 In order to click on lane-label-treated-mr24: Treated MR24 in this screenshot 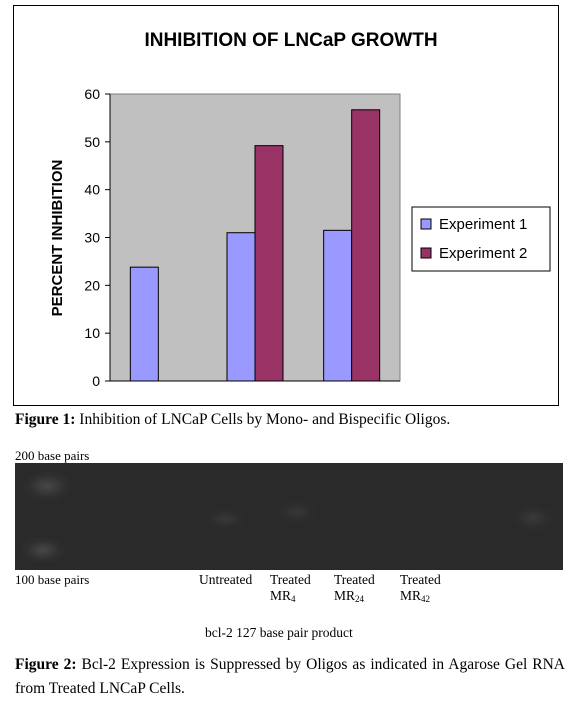, I will do `click(354, 588)`.